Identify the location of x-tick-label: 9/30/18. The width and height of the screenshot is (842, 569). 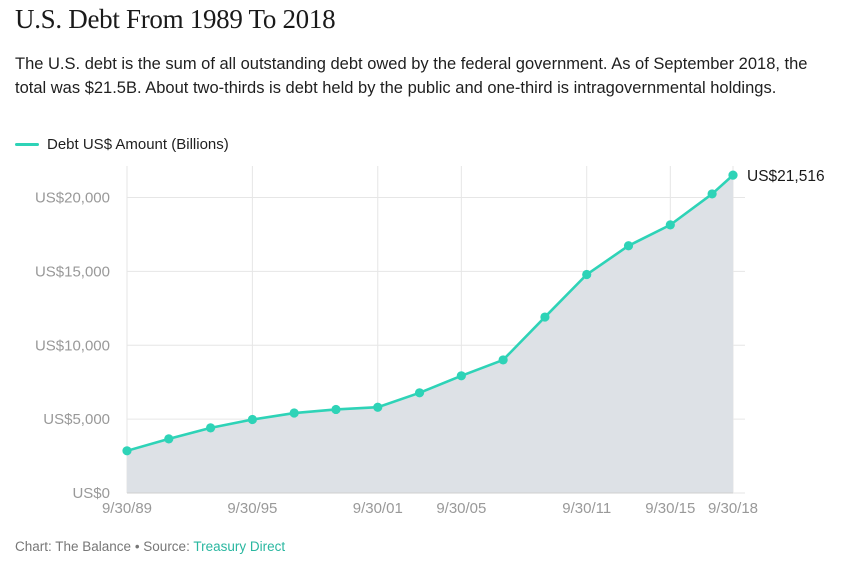
(733, 508).